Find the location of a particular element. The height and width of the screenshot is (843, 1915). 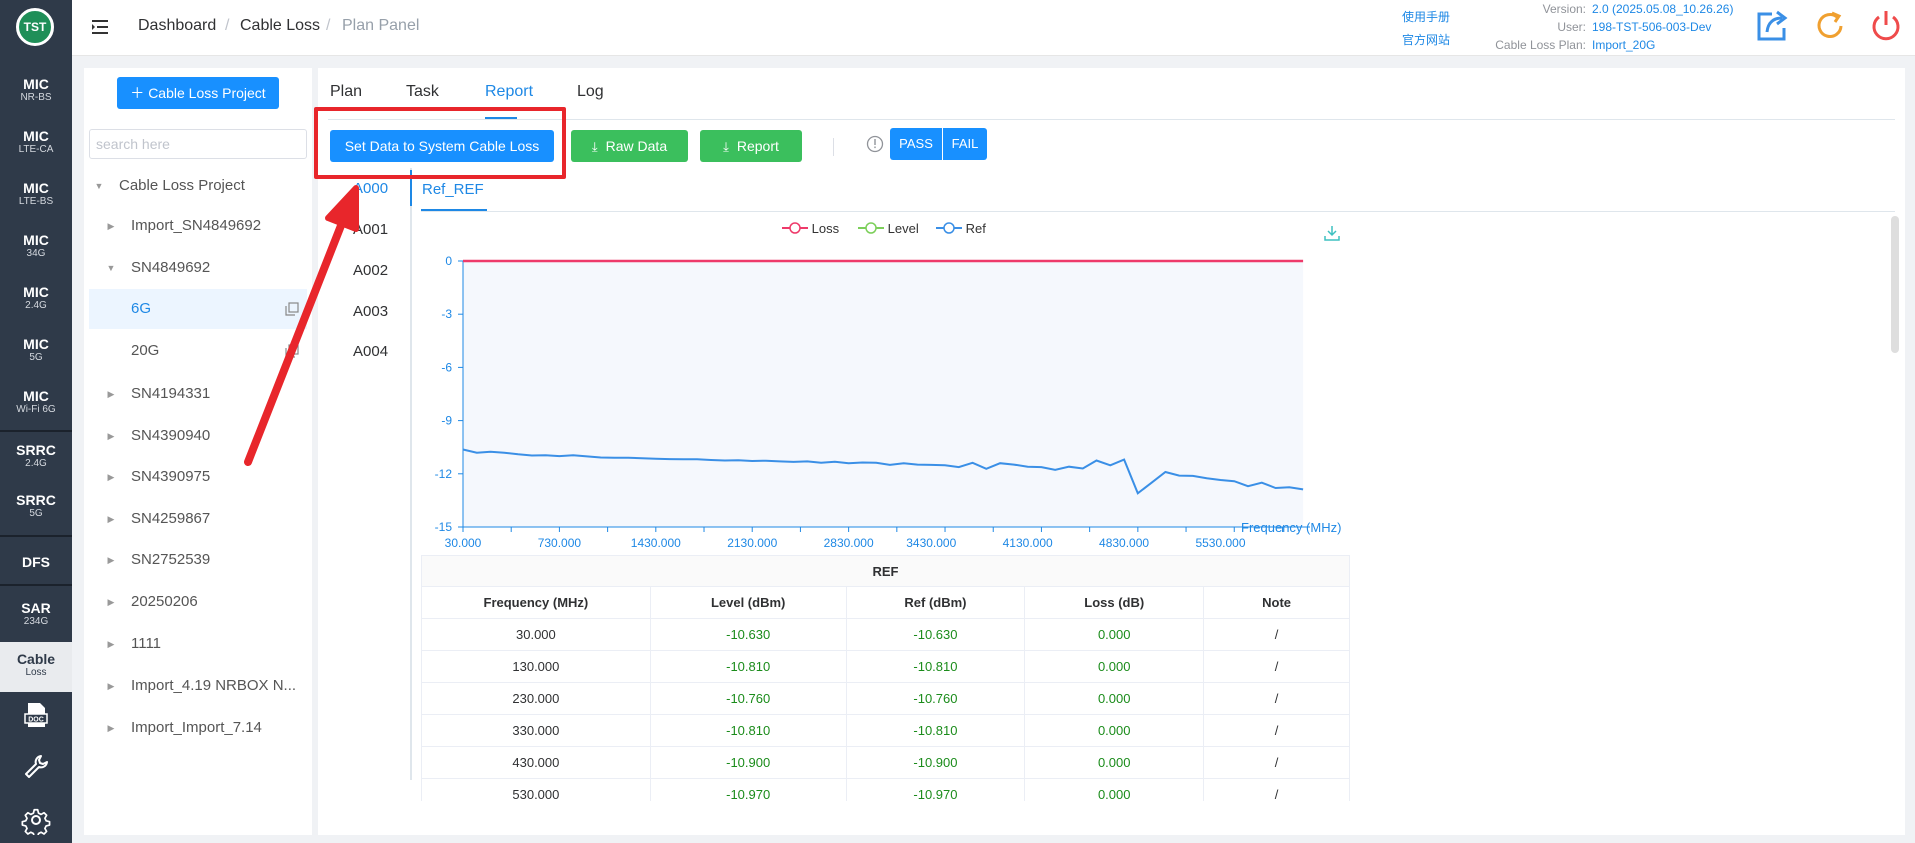

tab-plan: Plan is located at coordinates (346, 91).